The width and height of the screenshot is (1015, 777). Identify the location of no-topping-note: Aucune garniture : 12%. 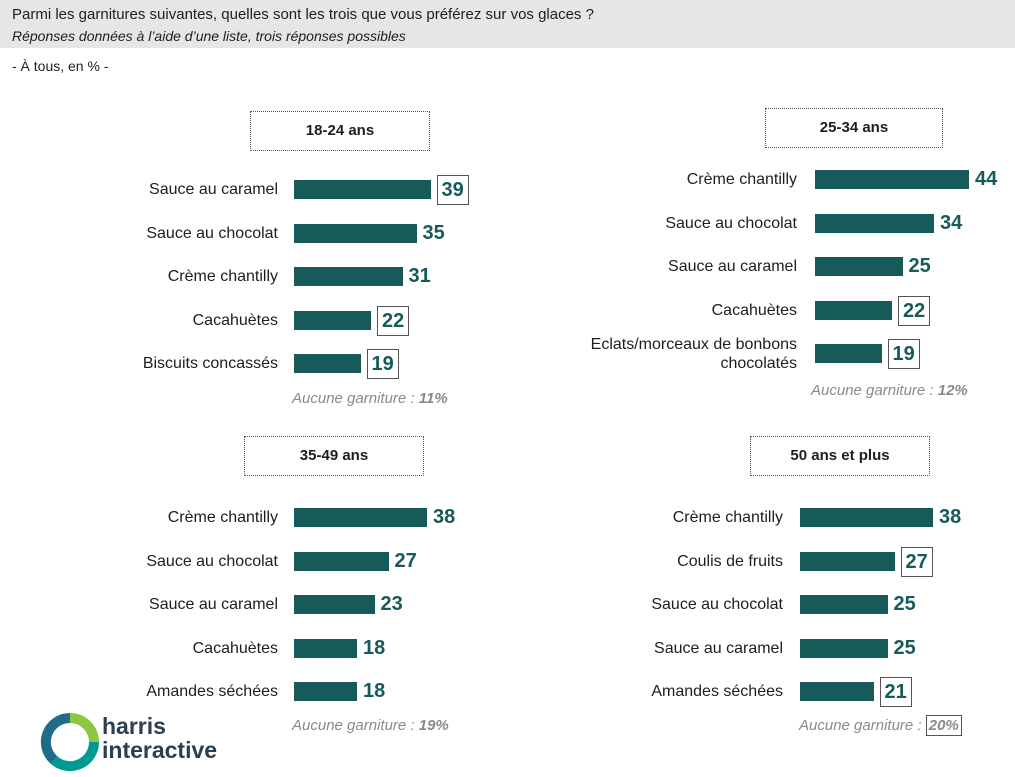
(889, 390).